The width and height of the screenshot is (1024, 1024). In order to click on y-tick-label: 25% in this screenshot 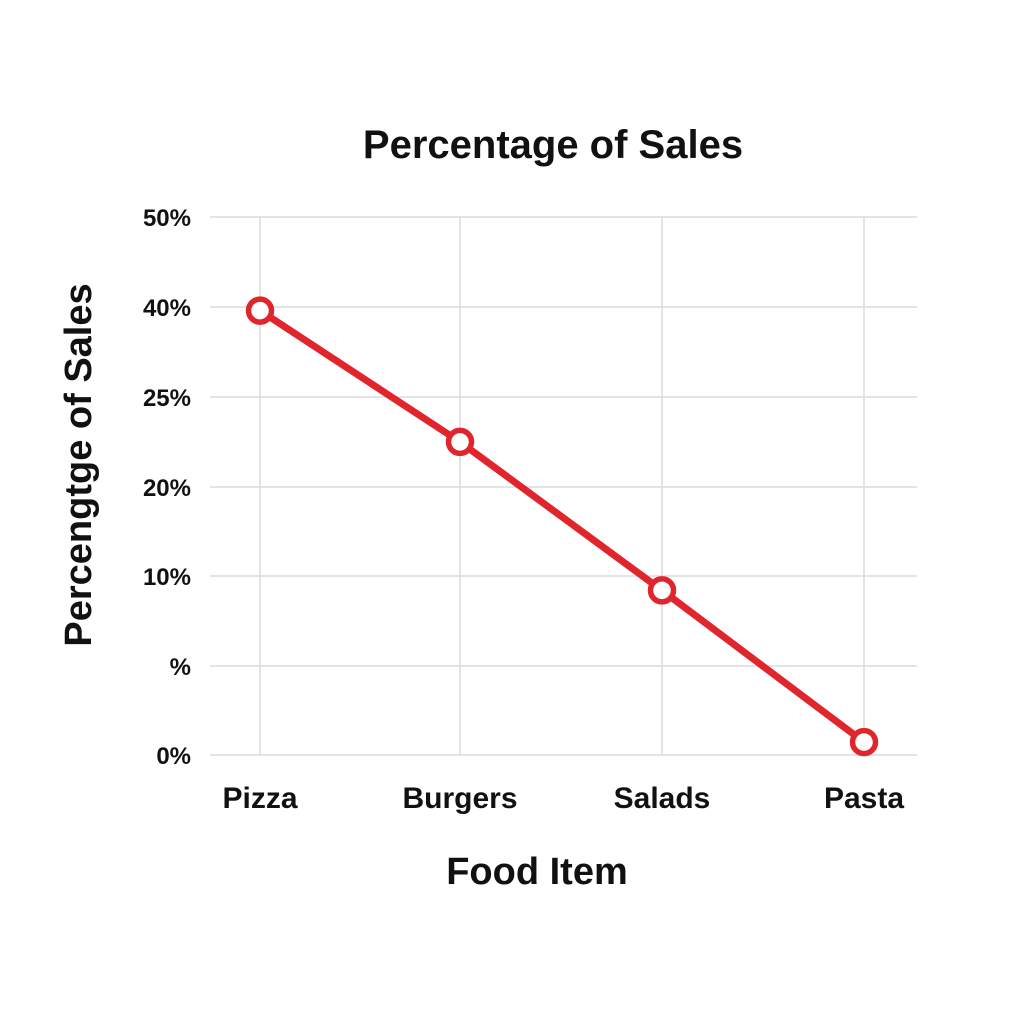, I will do `click(167, 398)`.